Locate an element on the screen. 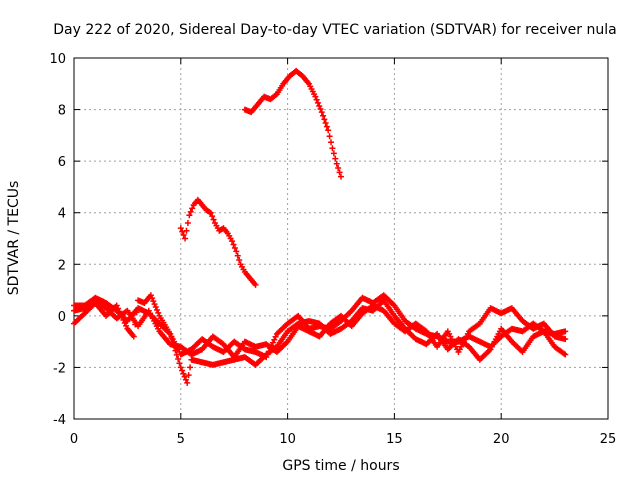 The width and height of the screenshot is (640, 480). x-tick-label: 10 is located at coordinates (287, 439).